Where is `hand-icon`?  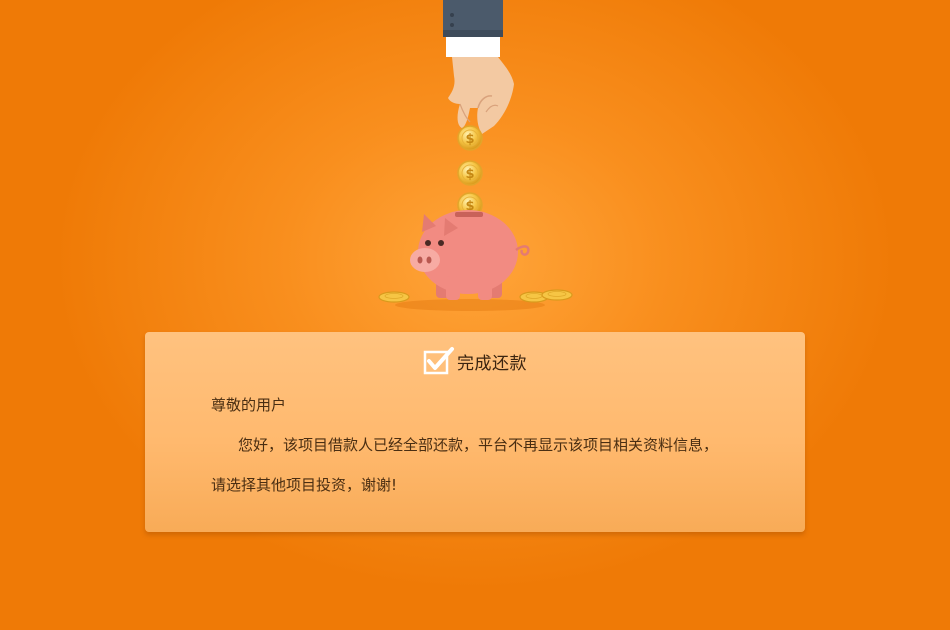
hand-icon is located at coordinates (478, 67).